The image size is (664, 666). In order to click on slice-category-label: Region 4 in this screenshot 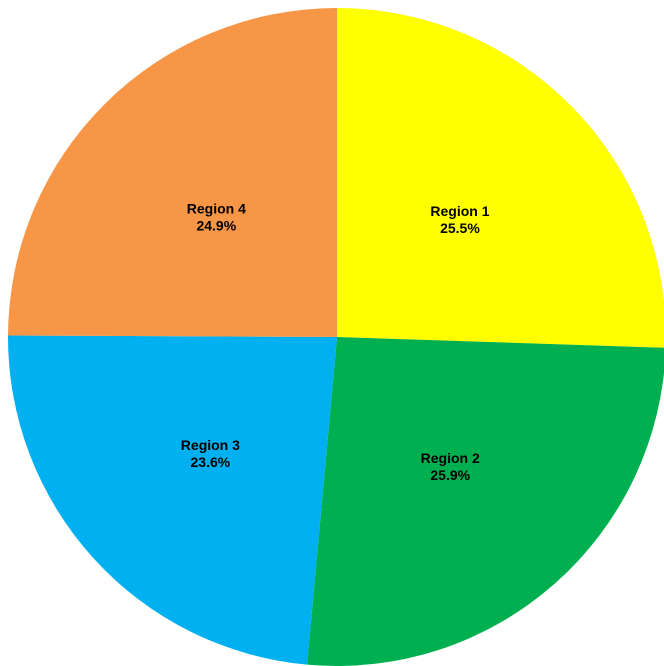, I will do `click(216, 209)`.